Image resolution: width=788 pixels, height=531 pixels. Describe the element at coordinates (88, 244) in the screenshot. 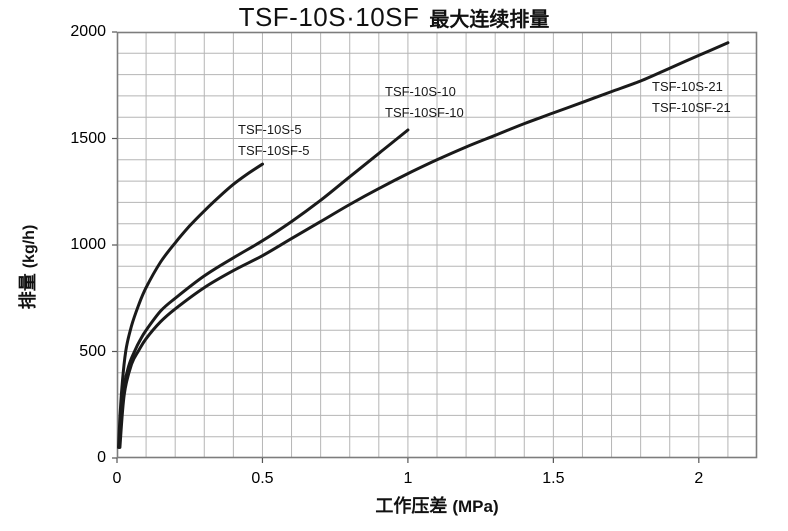

I see `y-tick-label: 1000` at that location.